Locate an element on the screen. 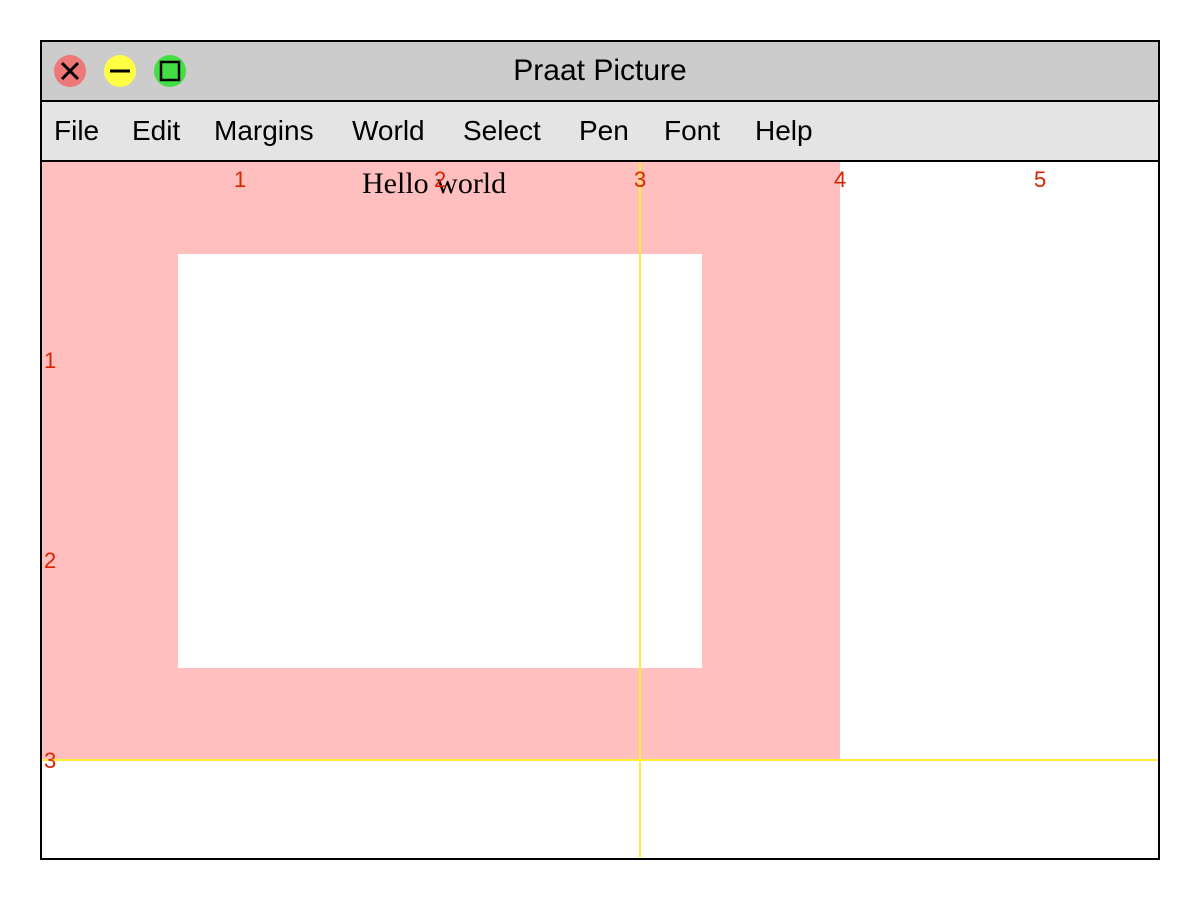 This screenshot has width=1200, height=900. ruler-left-3: 3 is located at coordinates (50, 760).